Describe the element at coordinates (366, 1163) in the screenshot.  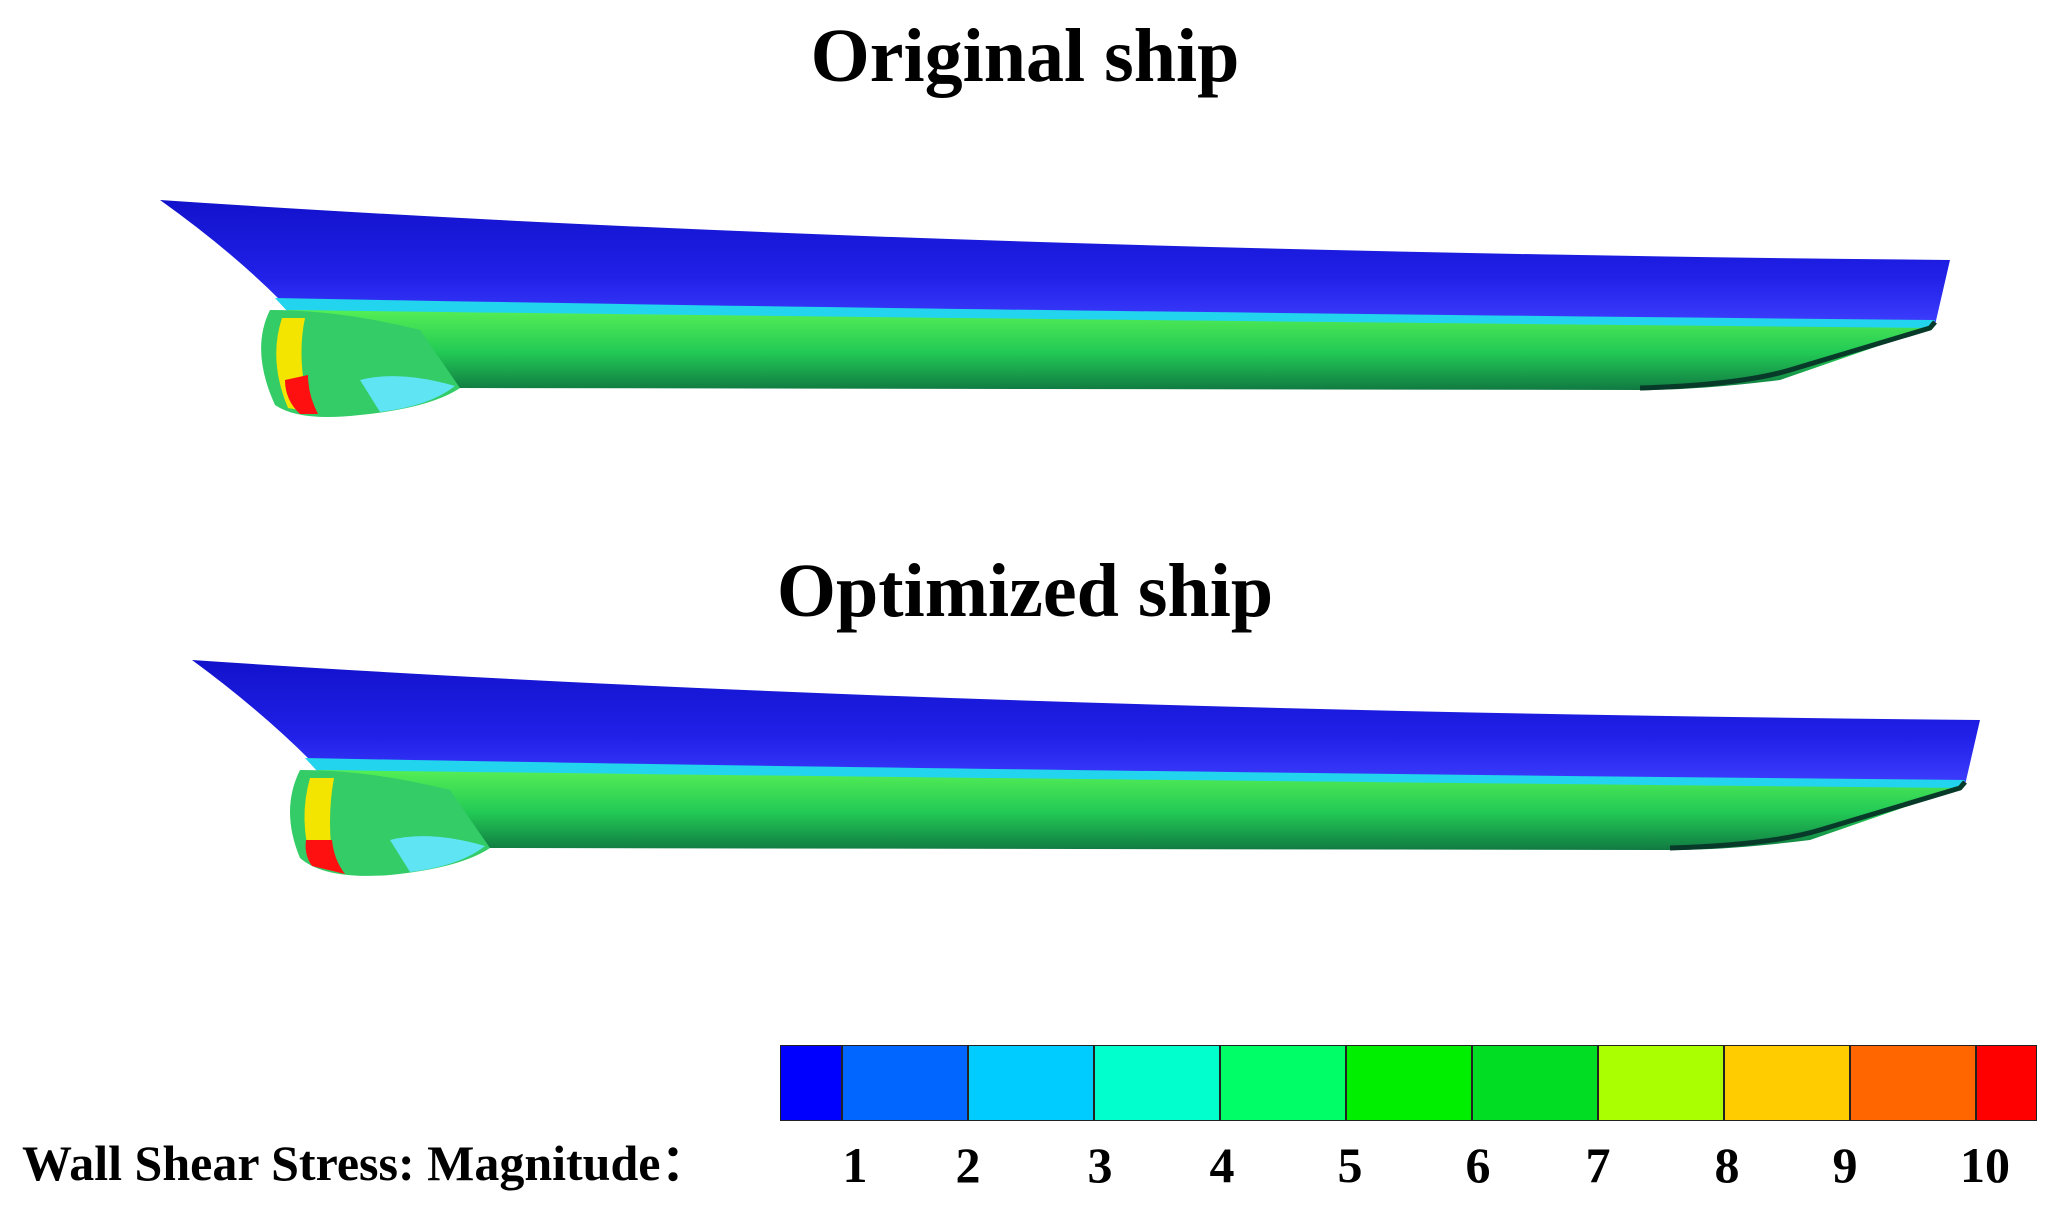
I see `legend-title: Wall Shear Stress: Magnitude：` at that location.